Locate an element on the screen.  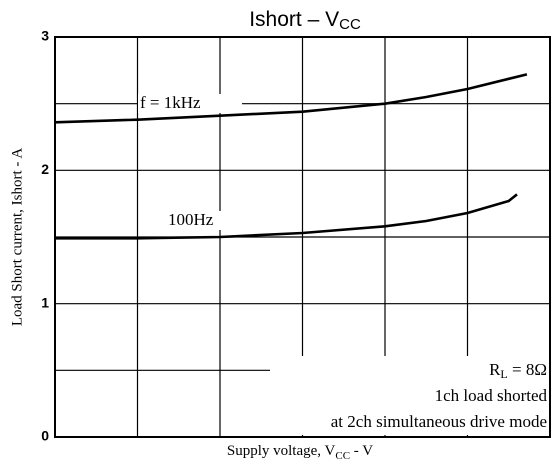
y-tick-label: 1 is located at coordinates (45, 302).